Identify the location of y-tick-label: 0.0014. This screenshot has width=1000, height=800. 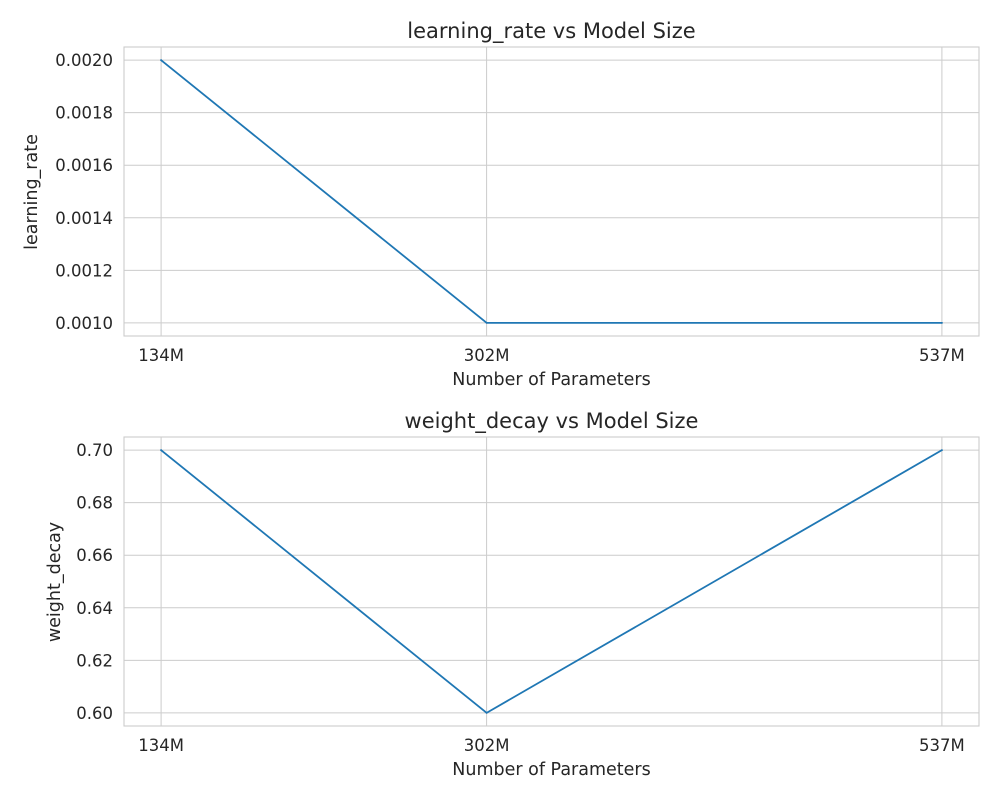
(84, 218).